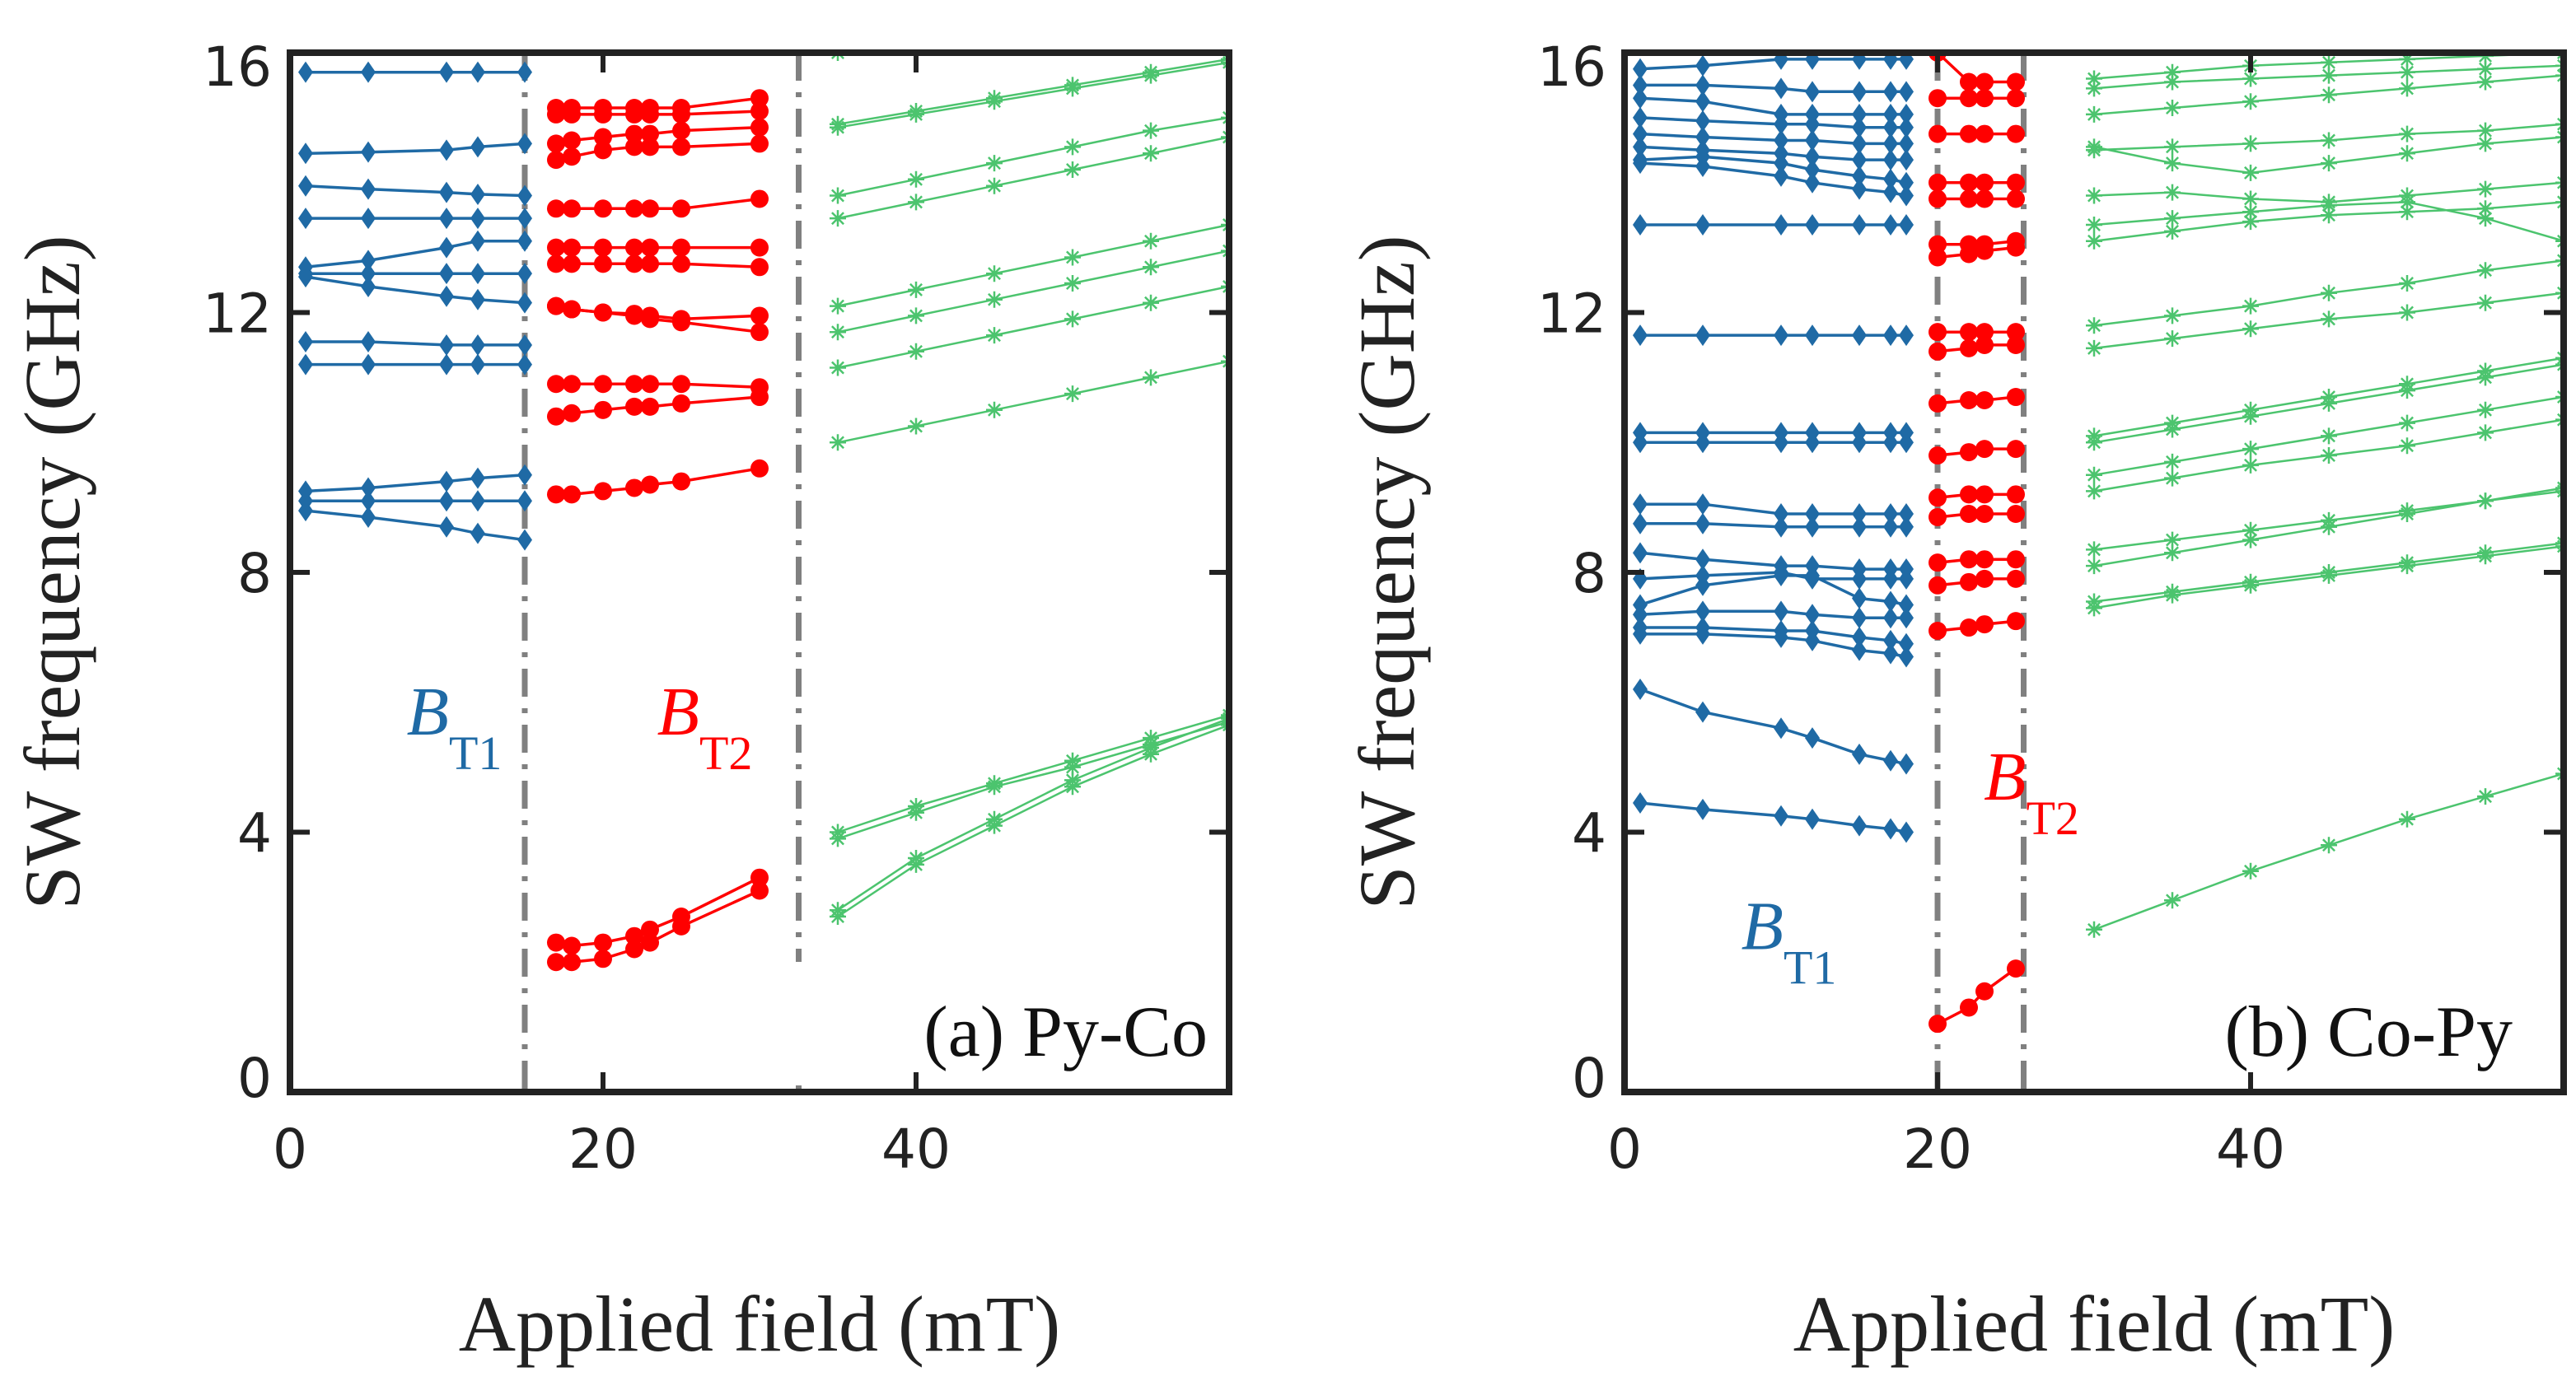 The width and height of the screenshot is (2576, 1386). I want to click on panel-label: (b) Co-Py, so click(2368, 1032).